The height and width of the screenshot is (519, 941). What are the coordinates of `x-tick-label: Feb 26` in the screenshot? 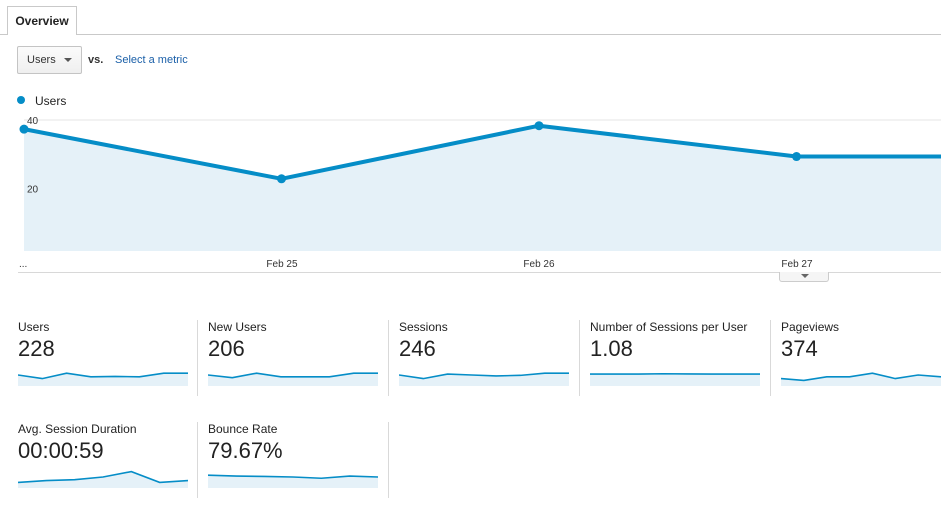 It's located at (539, 264).